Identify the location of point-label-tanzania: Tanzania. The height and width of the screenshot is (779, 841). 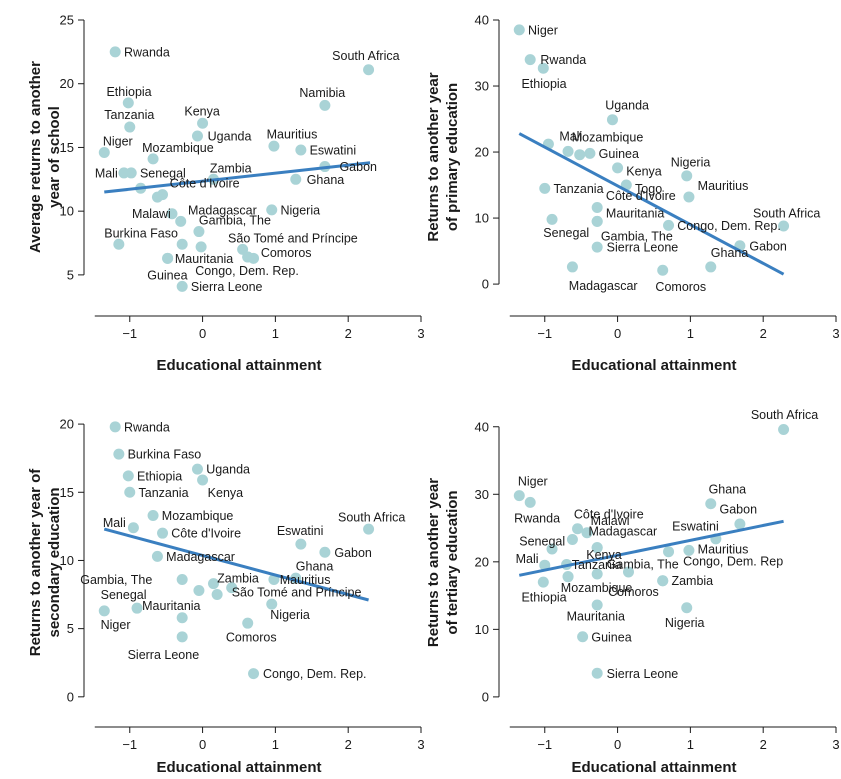
(597, 565).